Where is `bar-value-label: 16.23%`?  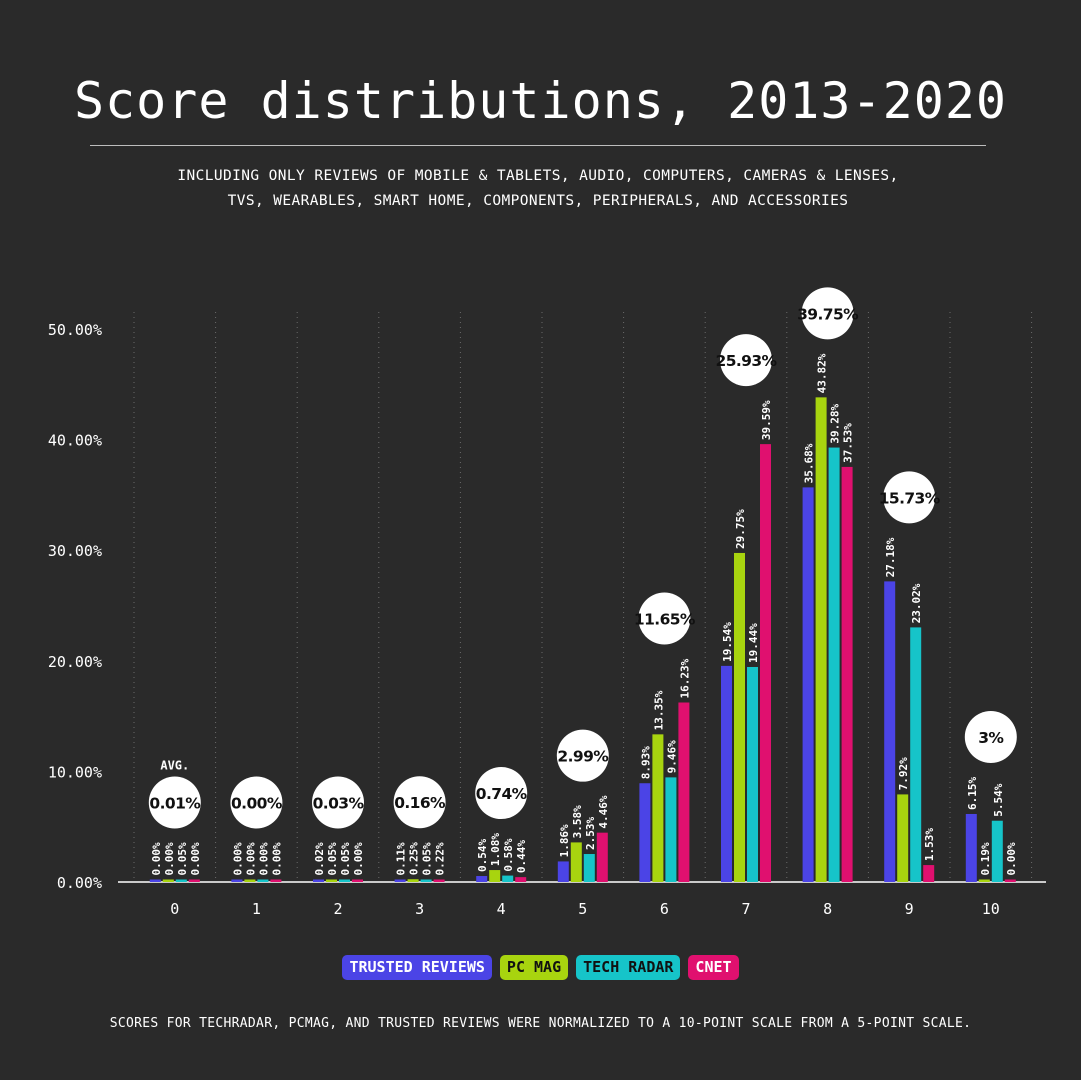
bar-value-label: 16.23% is located at coordinates (684, 678).